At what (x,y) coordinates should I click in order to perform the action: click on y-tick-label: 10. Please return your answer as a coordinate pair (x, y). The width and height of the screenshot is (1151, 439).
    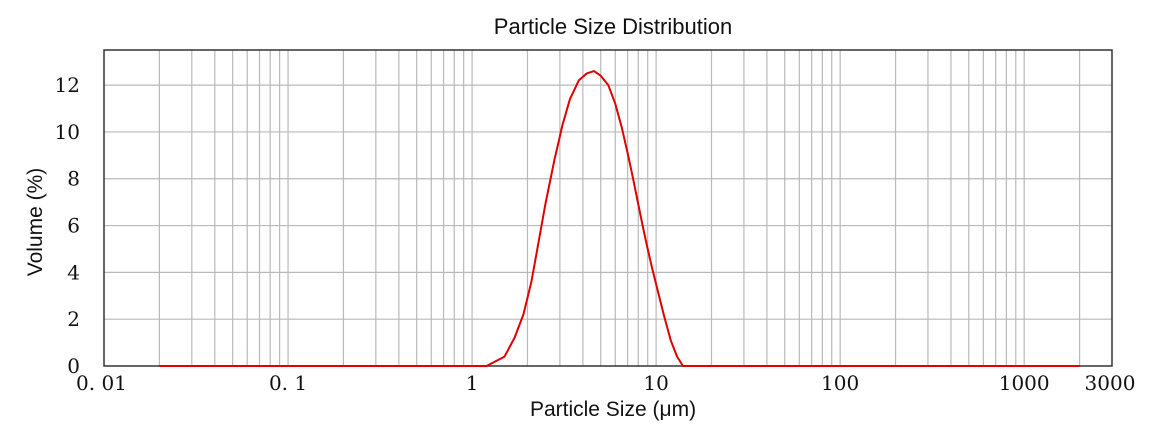
    Looking at the image, I should click on (67, 132).